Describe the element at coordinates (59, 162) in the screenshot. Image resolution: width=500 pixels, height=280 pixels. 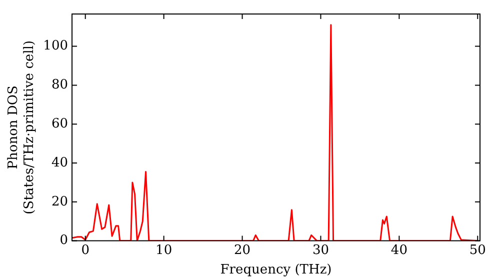
I see `y-tick-label: 40` at that location.